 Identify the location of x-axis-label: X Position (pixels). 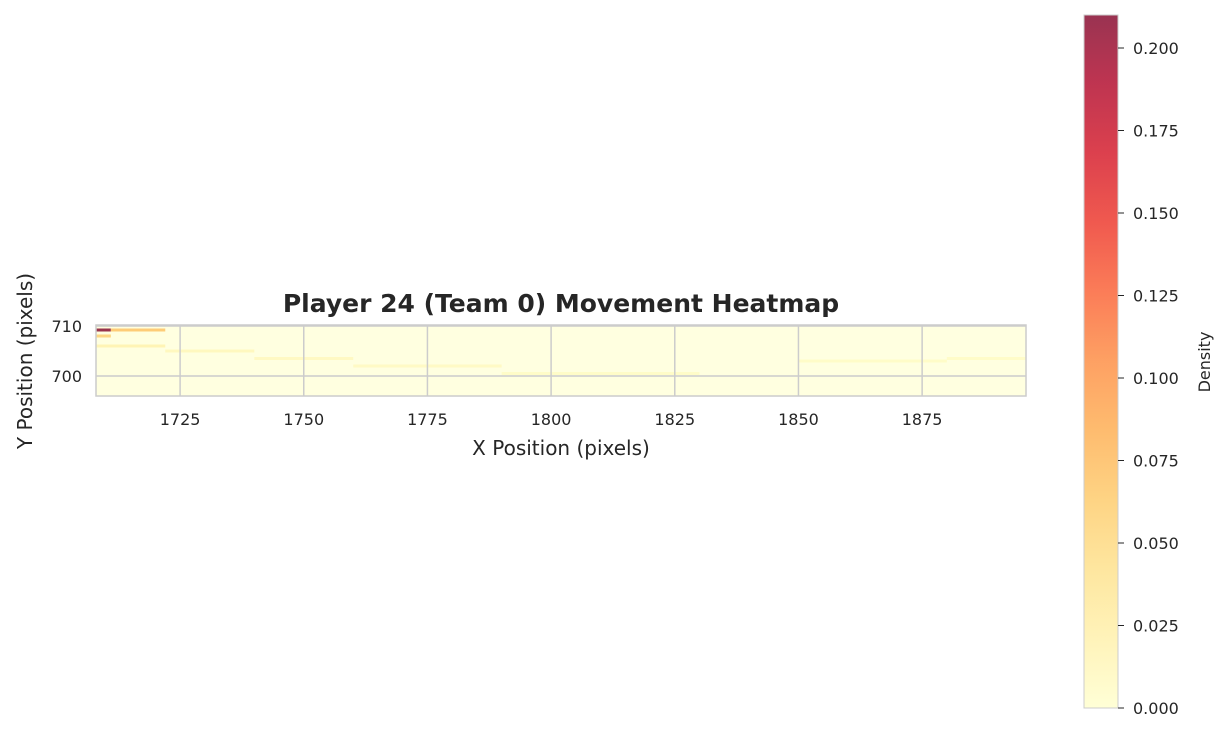
(561, 448).